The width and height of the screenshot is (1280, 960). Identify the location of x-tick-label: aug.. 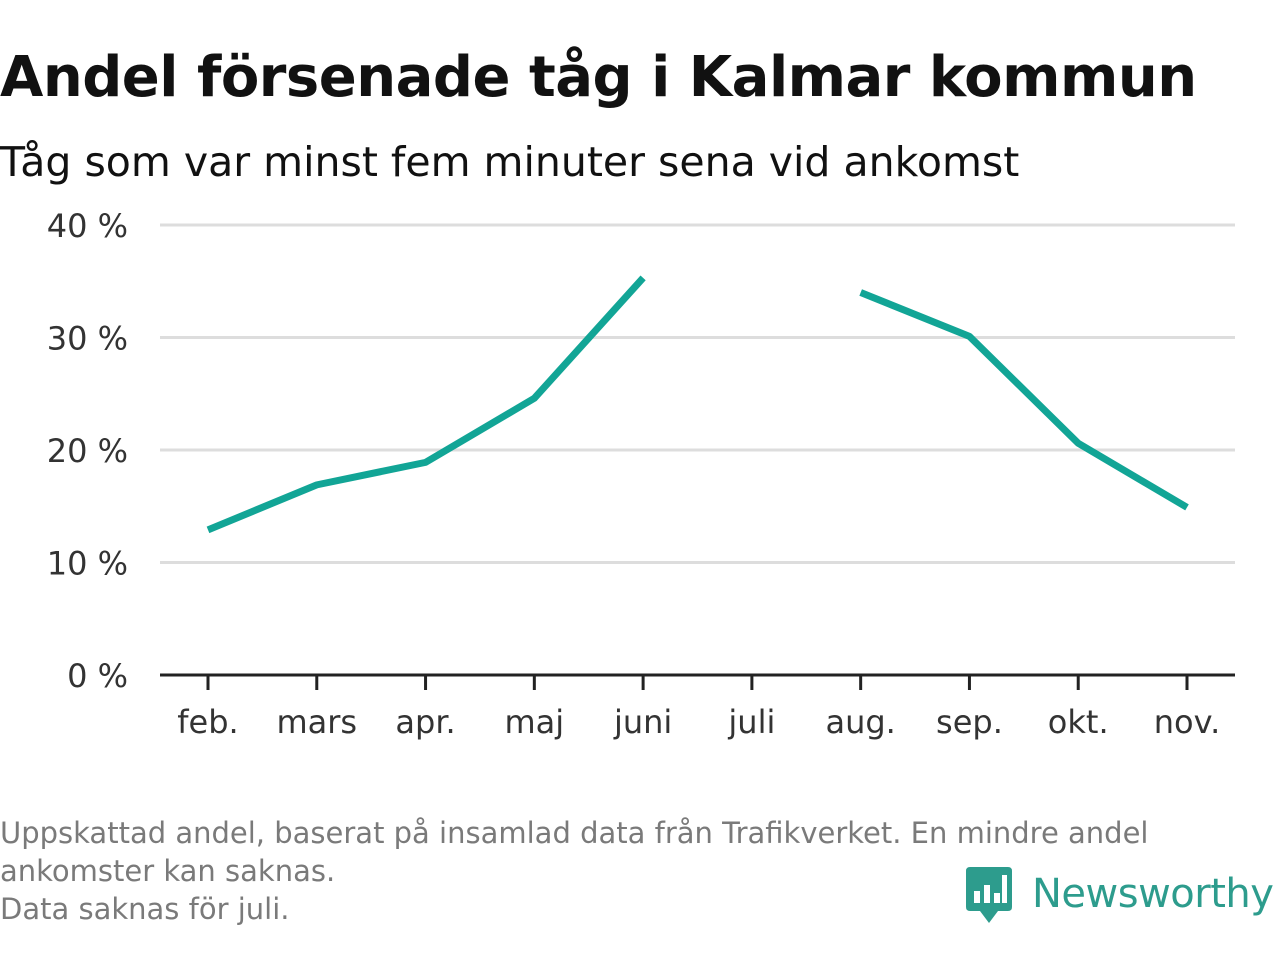
(860, 722).